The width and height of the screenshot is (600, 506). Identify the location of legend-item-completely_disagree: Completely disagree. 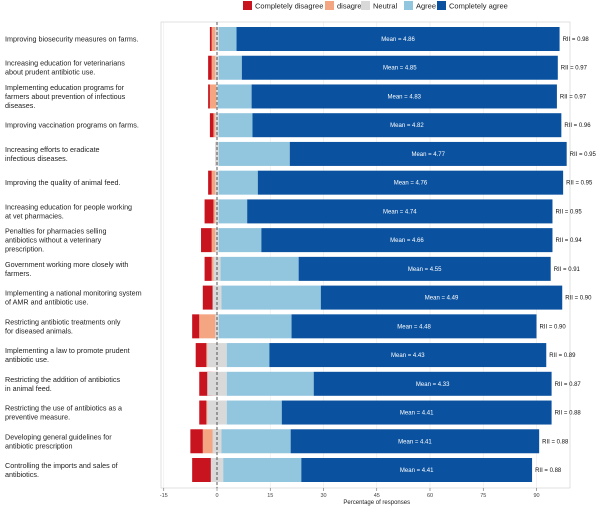
(283, 6).